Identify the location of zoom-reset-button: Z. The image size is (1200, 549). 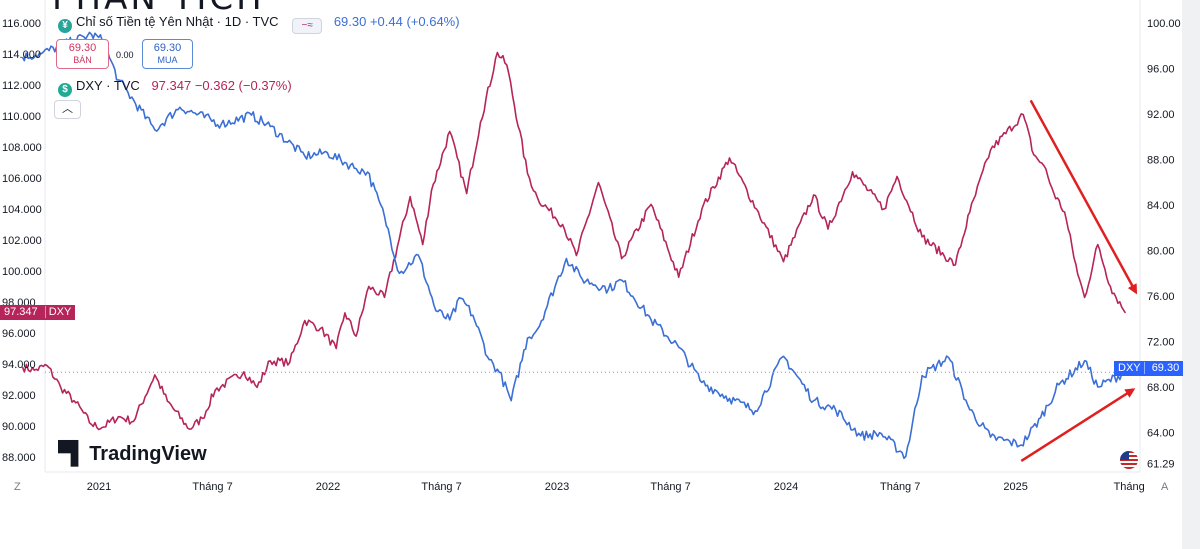
(17, 487).